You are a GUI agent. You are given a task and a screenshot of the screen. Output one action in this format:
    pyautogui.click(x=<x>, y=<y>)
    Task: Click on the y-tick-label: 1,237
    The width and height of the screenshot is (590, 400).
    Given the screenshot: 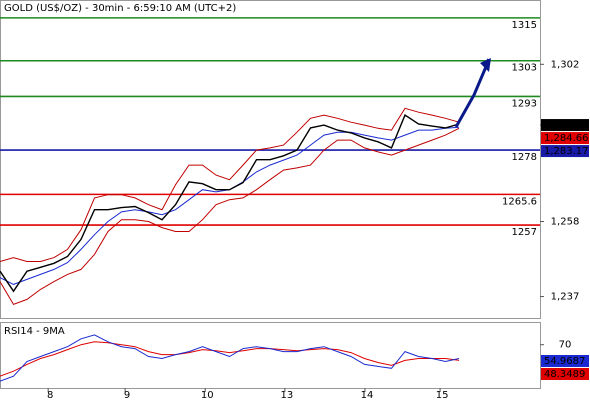 What is the action you would take?
    pyautogui.click(x=565, y=297)
    